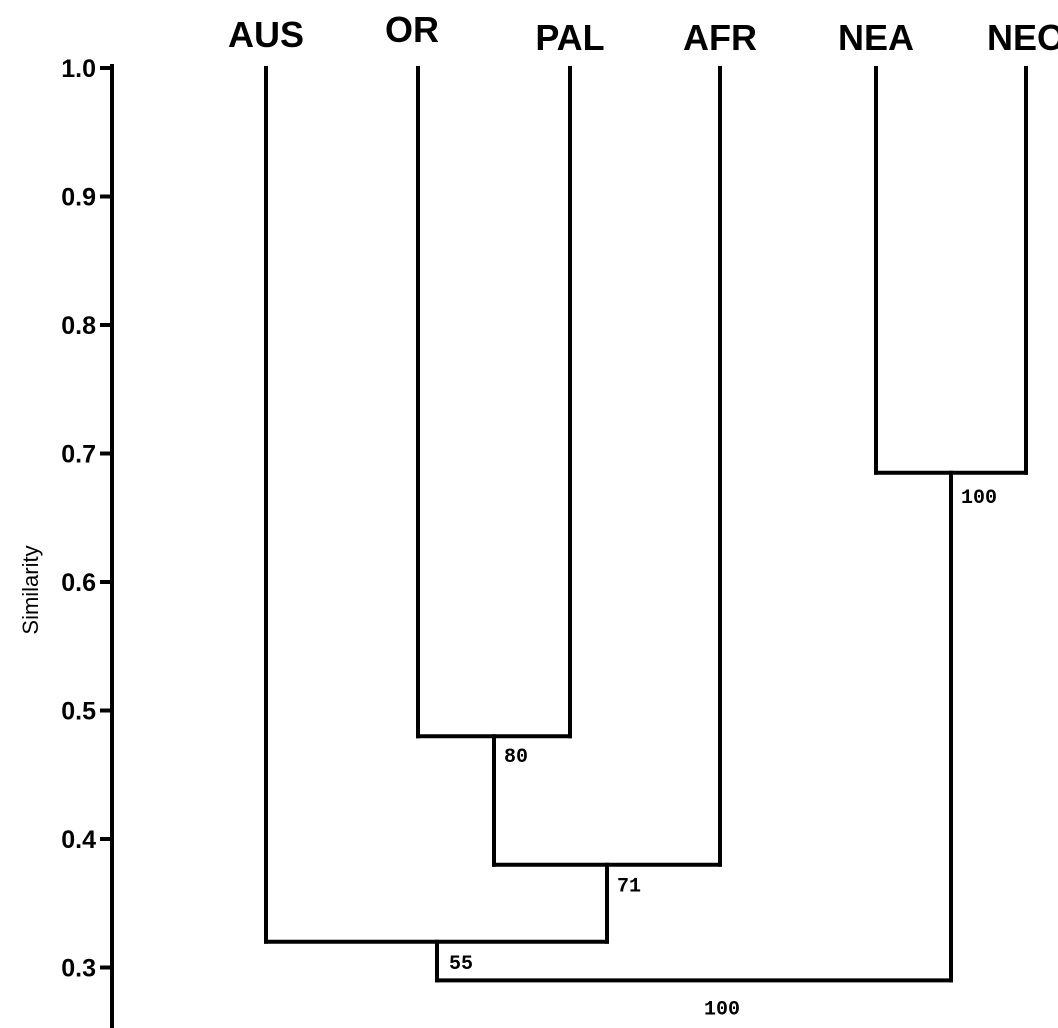  Describe the element at coordinates (412, 29) in the screenshot. I see `leaf-label-or: OR` at that location.